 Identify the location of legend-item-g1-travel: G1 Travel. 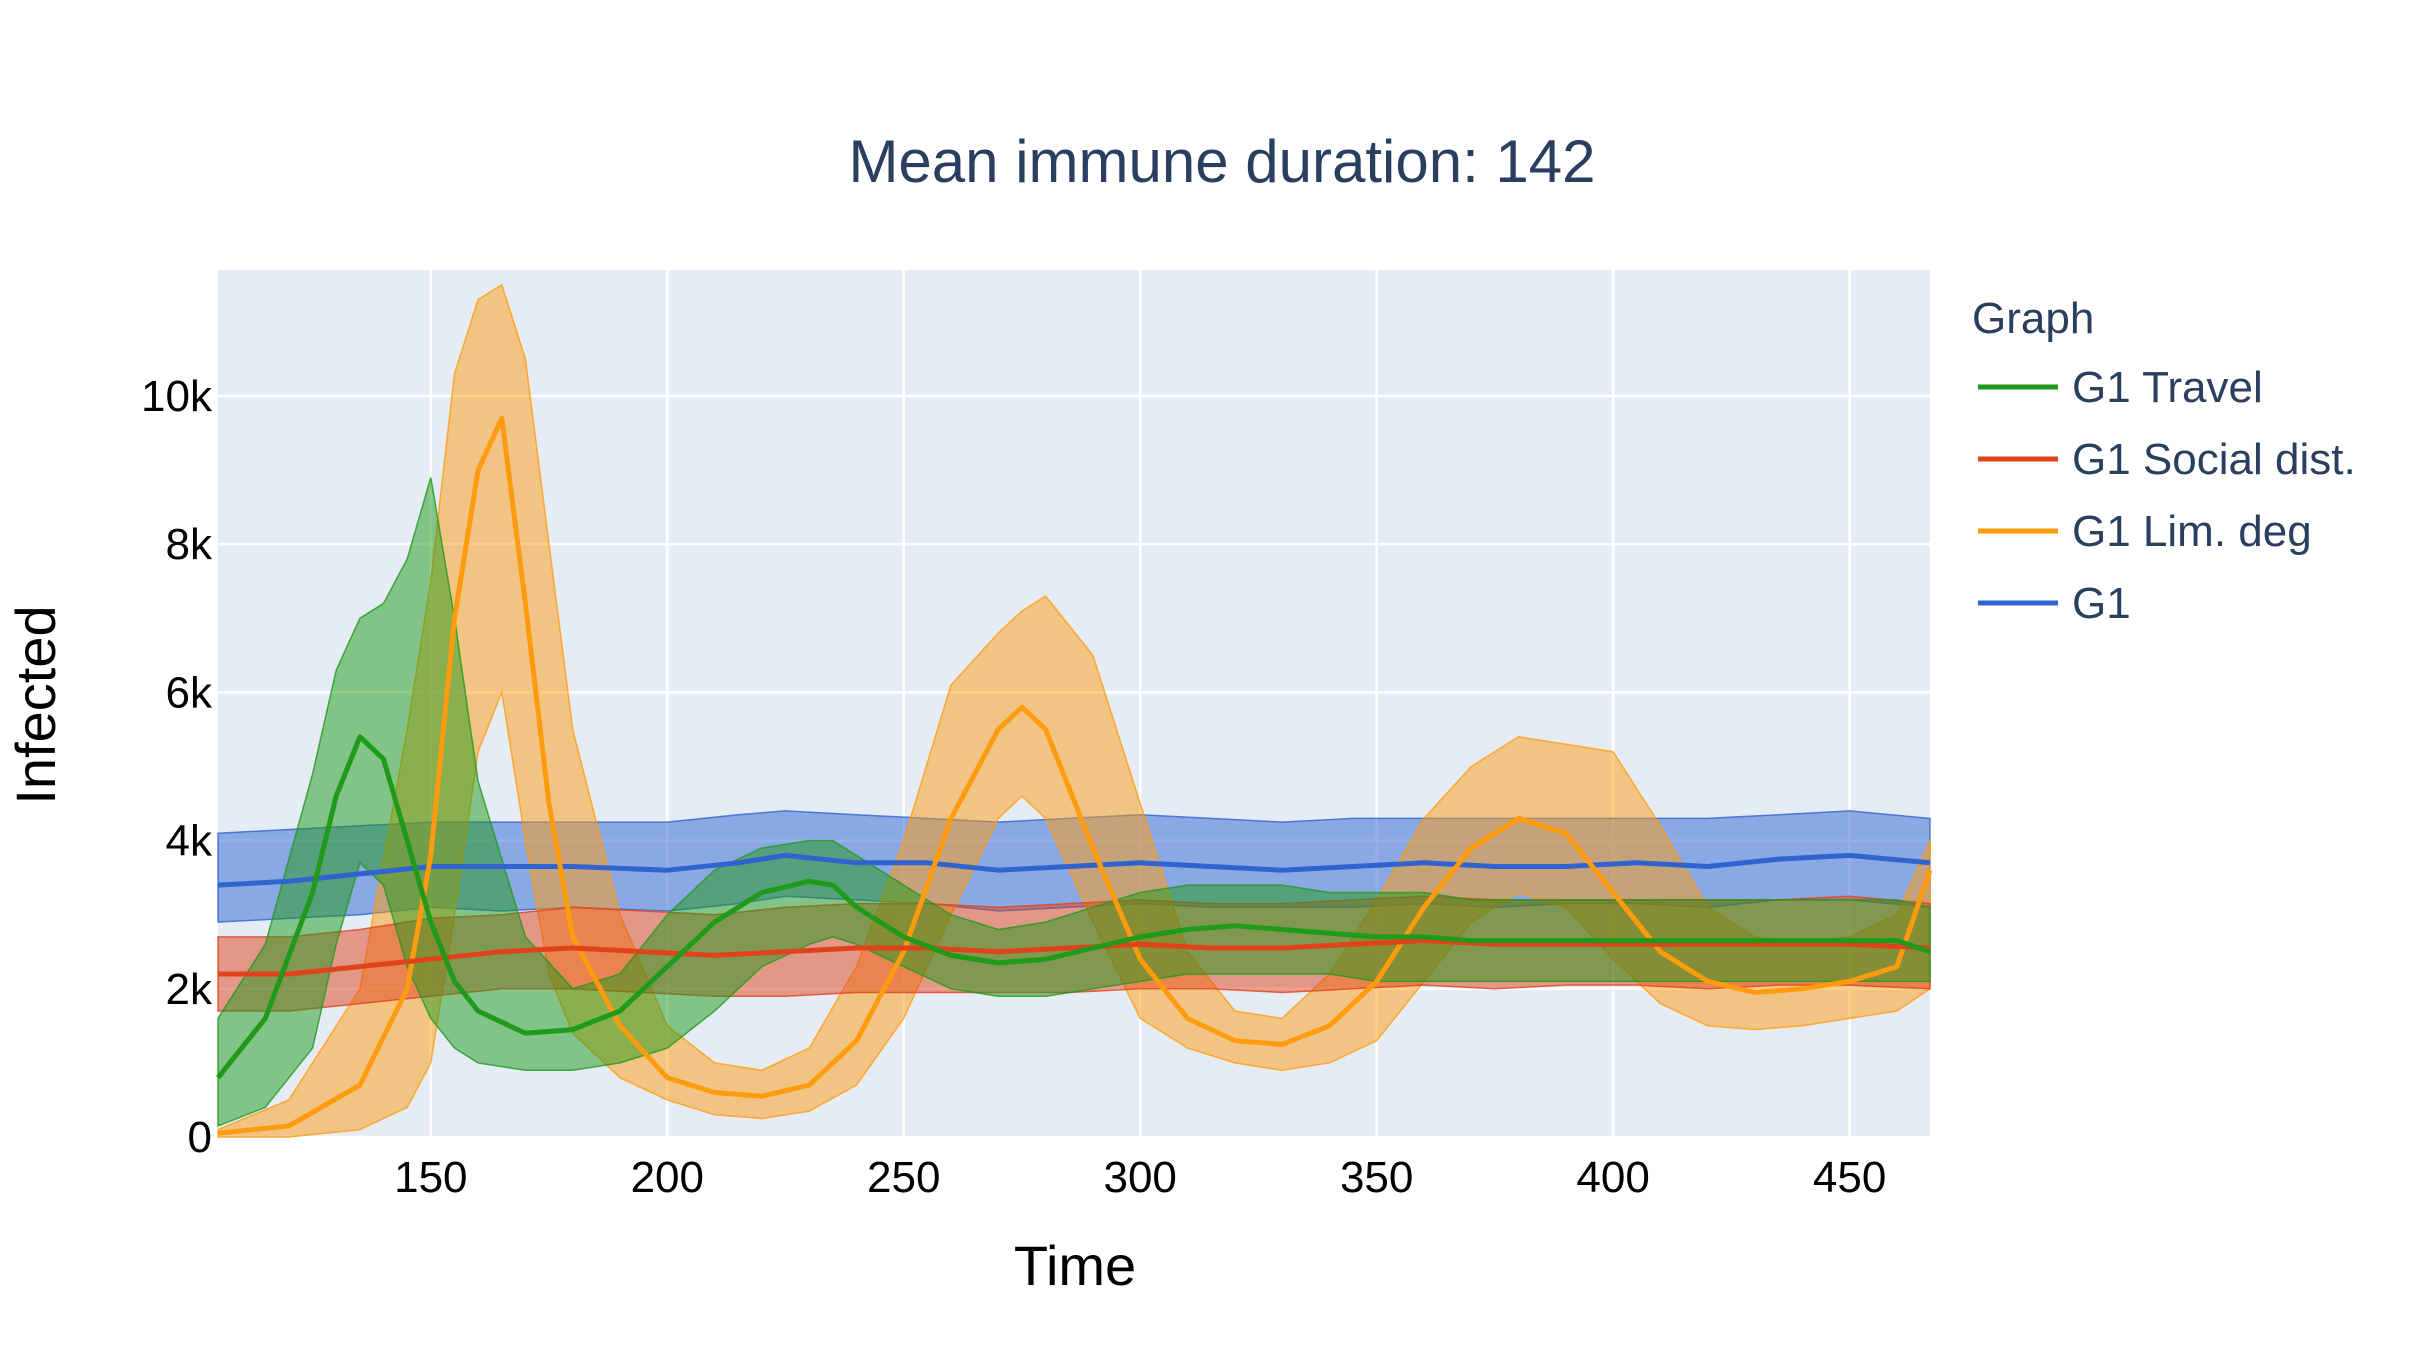
(2120, 387).